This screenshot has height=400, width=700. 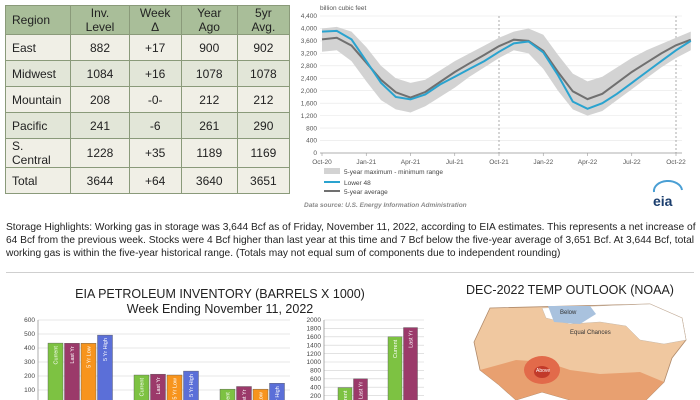 I want to click on y-tick-label: 1,600, so click(x=309, y=103).